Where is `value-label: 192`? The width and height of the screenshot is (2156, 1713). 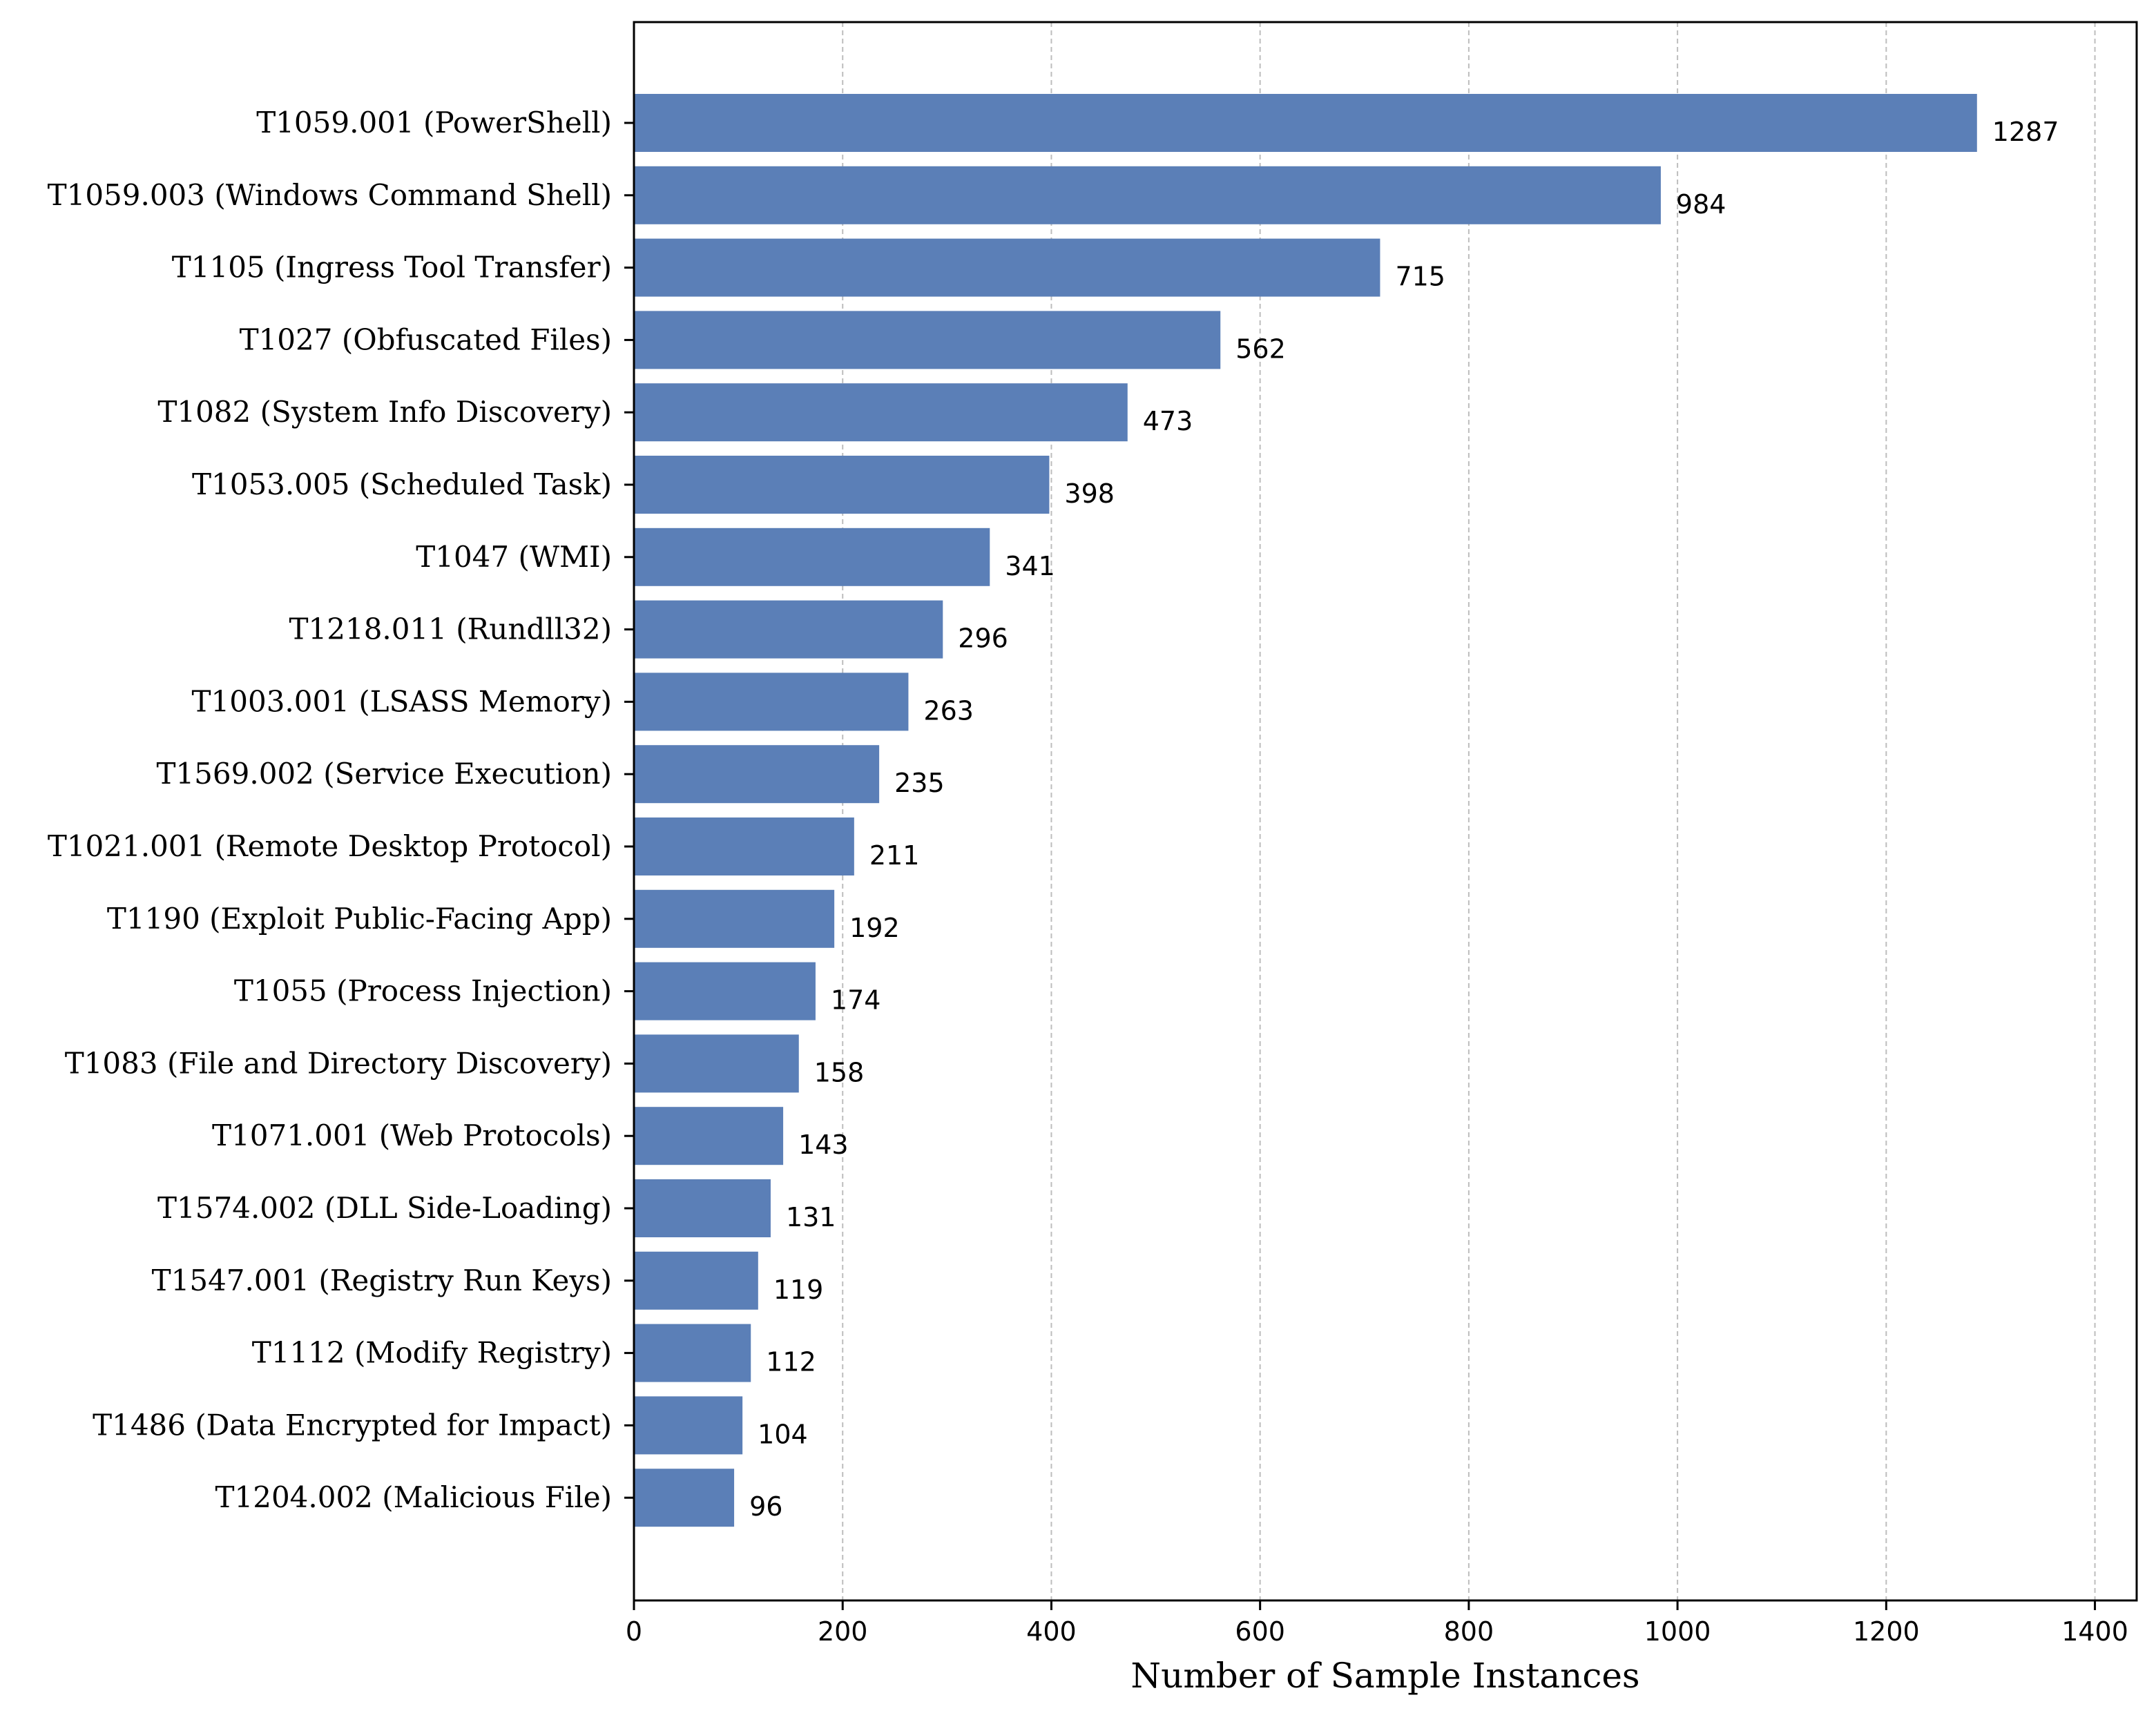 value-label: 192 is located at coordinates (875, 928).